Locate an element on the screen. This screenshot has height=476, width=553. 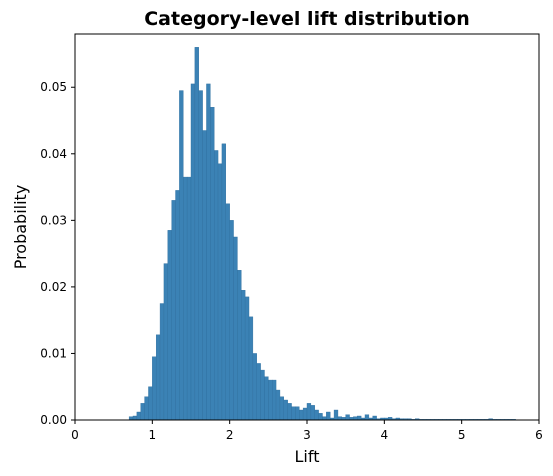
y-tick-label: 0.04 is located at coordinates (53, 154).